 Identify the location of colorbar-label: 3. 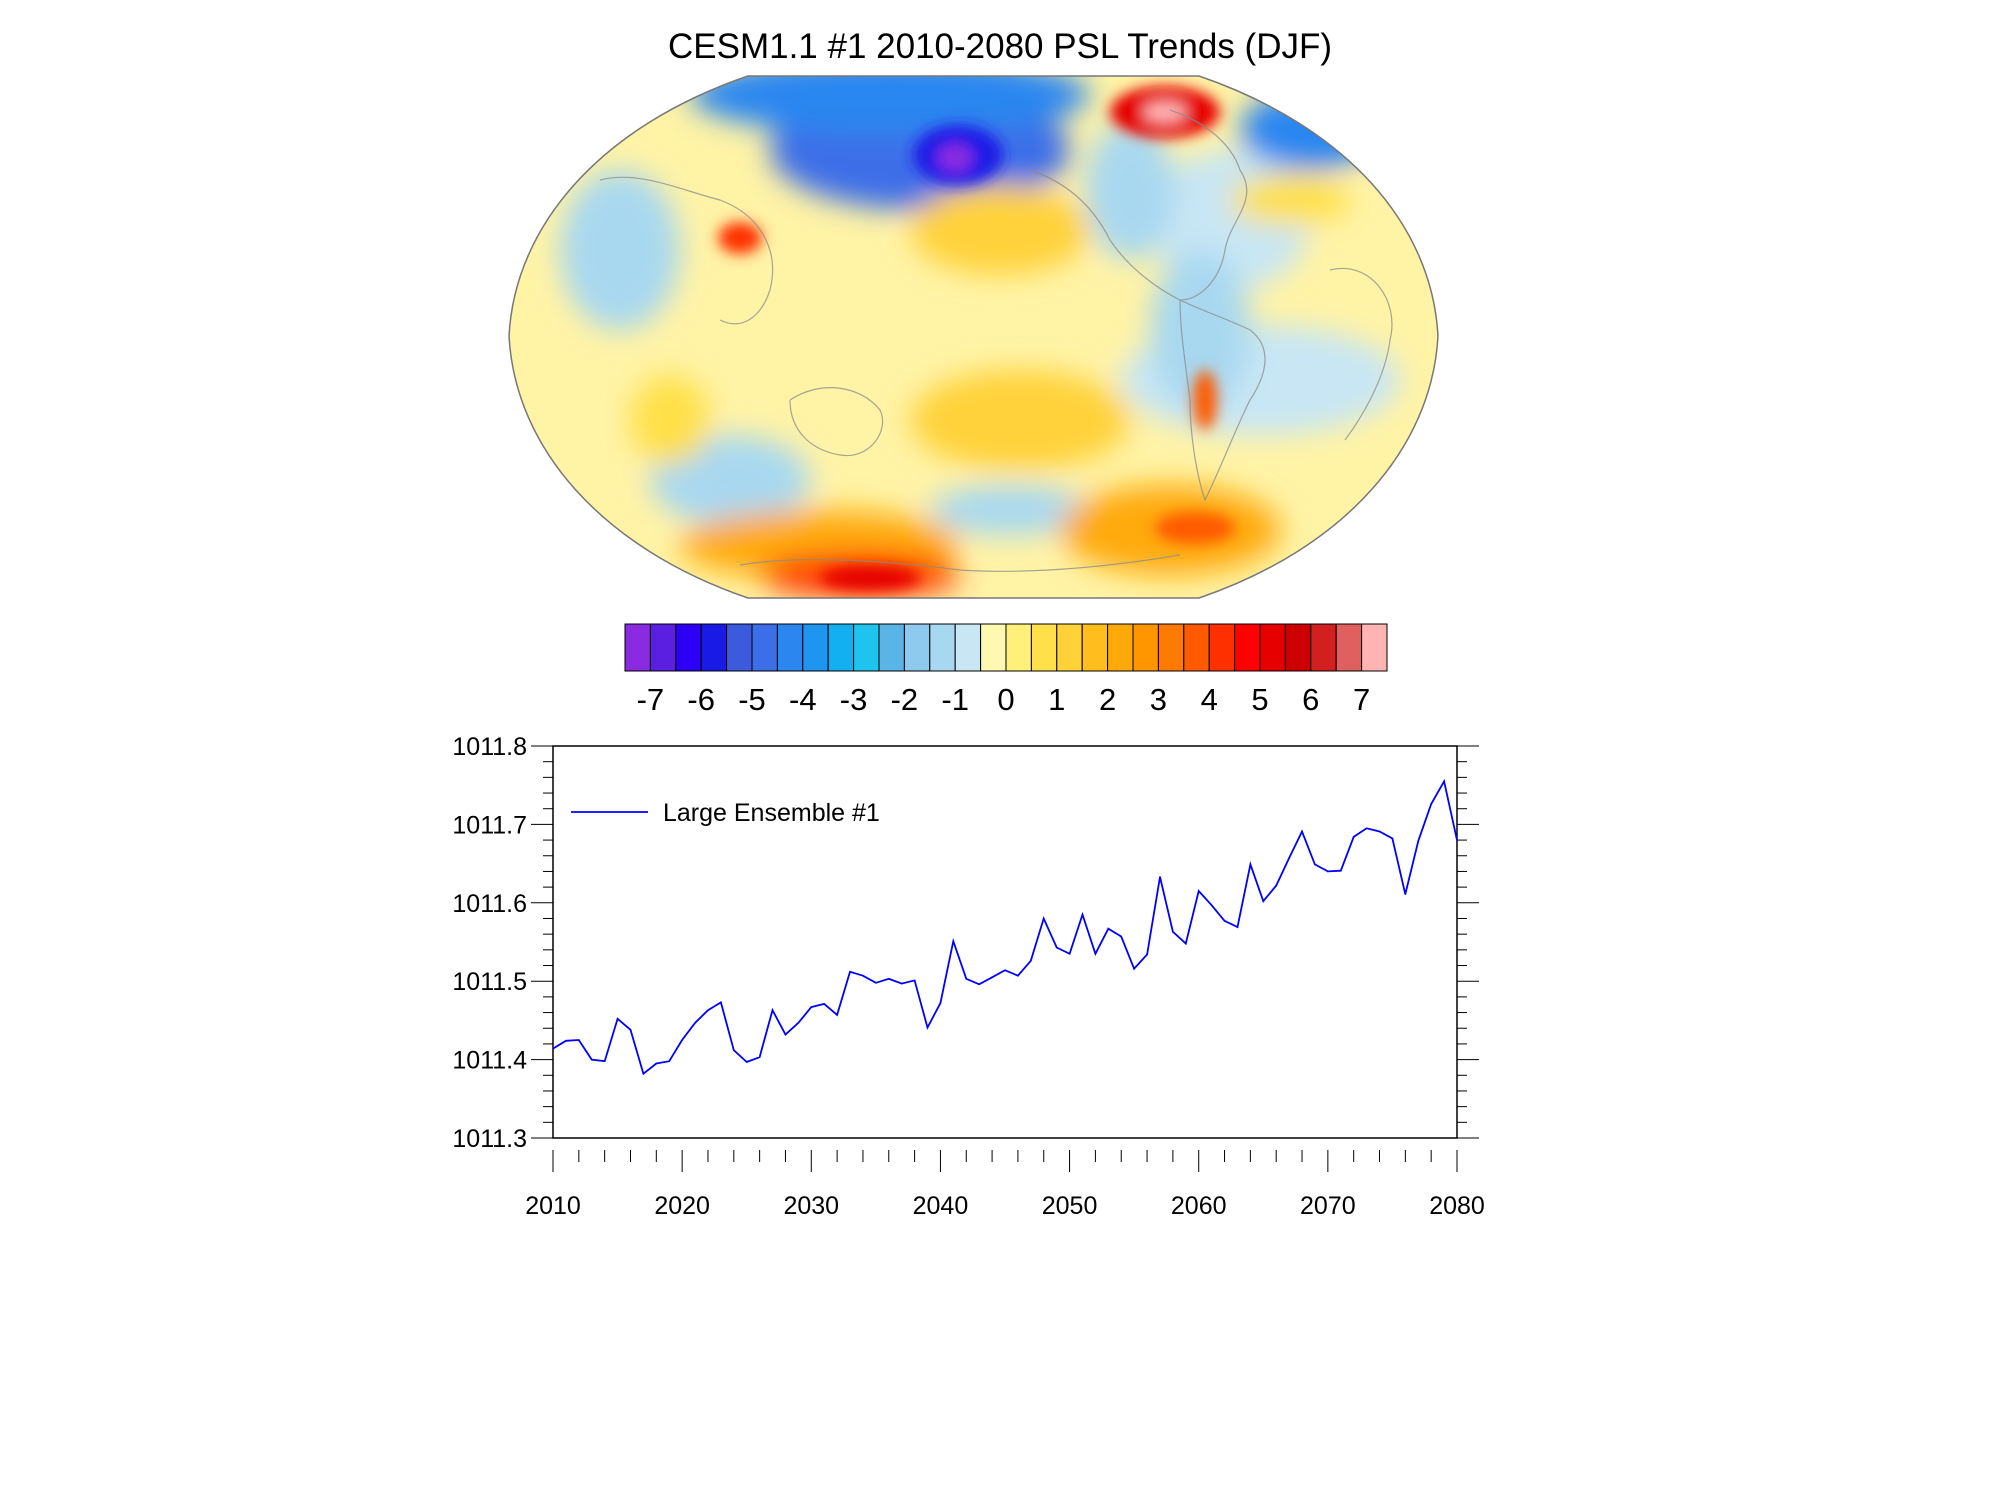
(1158, 699).